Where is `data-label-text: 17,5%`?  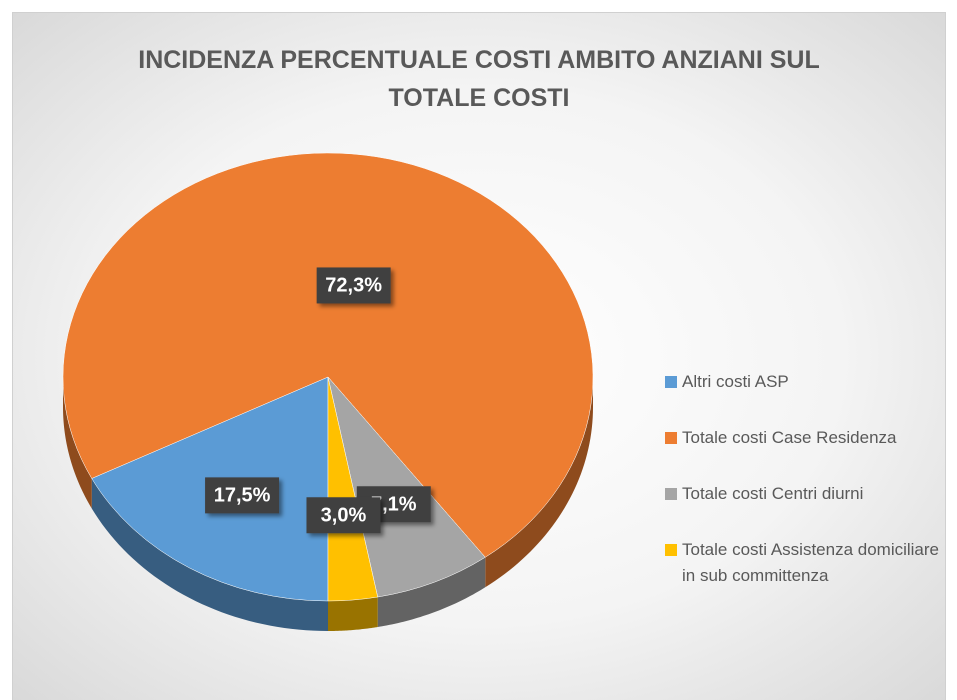 data-label-text: 17,5% is located at coordinates (242, 496).